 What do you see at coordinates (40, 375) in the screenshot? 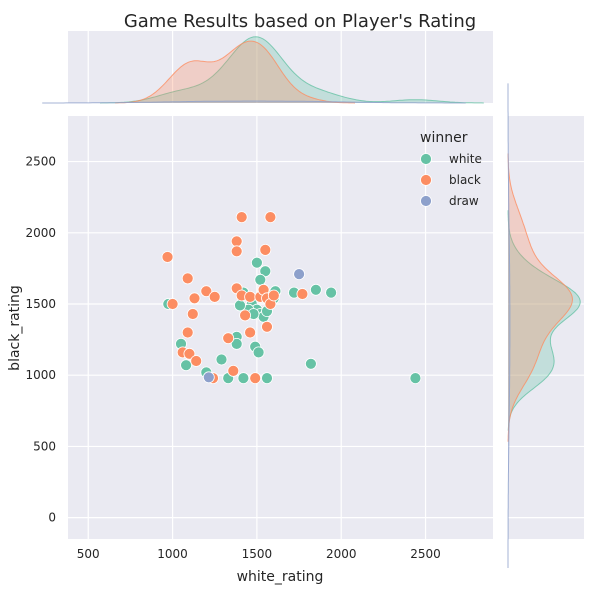
I see `y-tick-label: 1000` at bounding box center [40, 375].